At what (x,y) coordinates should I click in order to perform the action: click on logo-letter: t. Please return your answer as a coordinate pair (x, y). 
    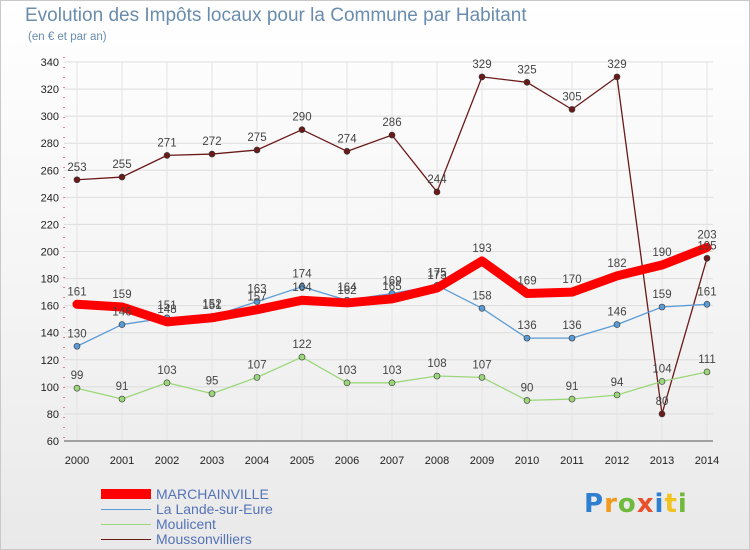
    Looking at the image, I should click on (671, 504).